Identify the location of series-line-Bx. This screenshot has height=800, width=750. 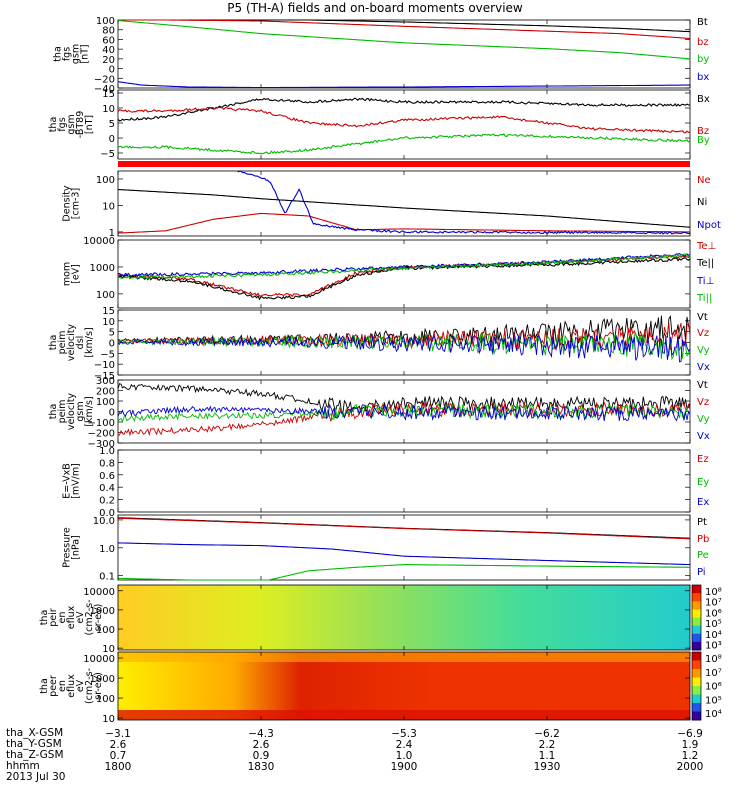
(403, 109).